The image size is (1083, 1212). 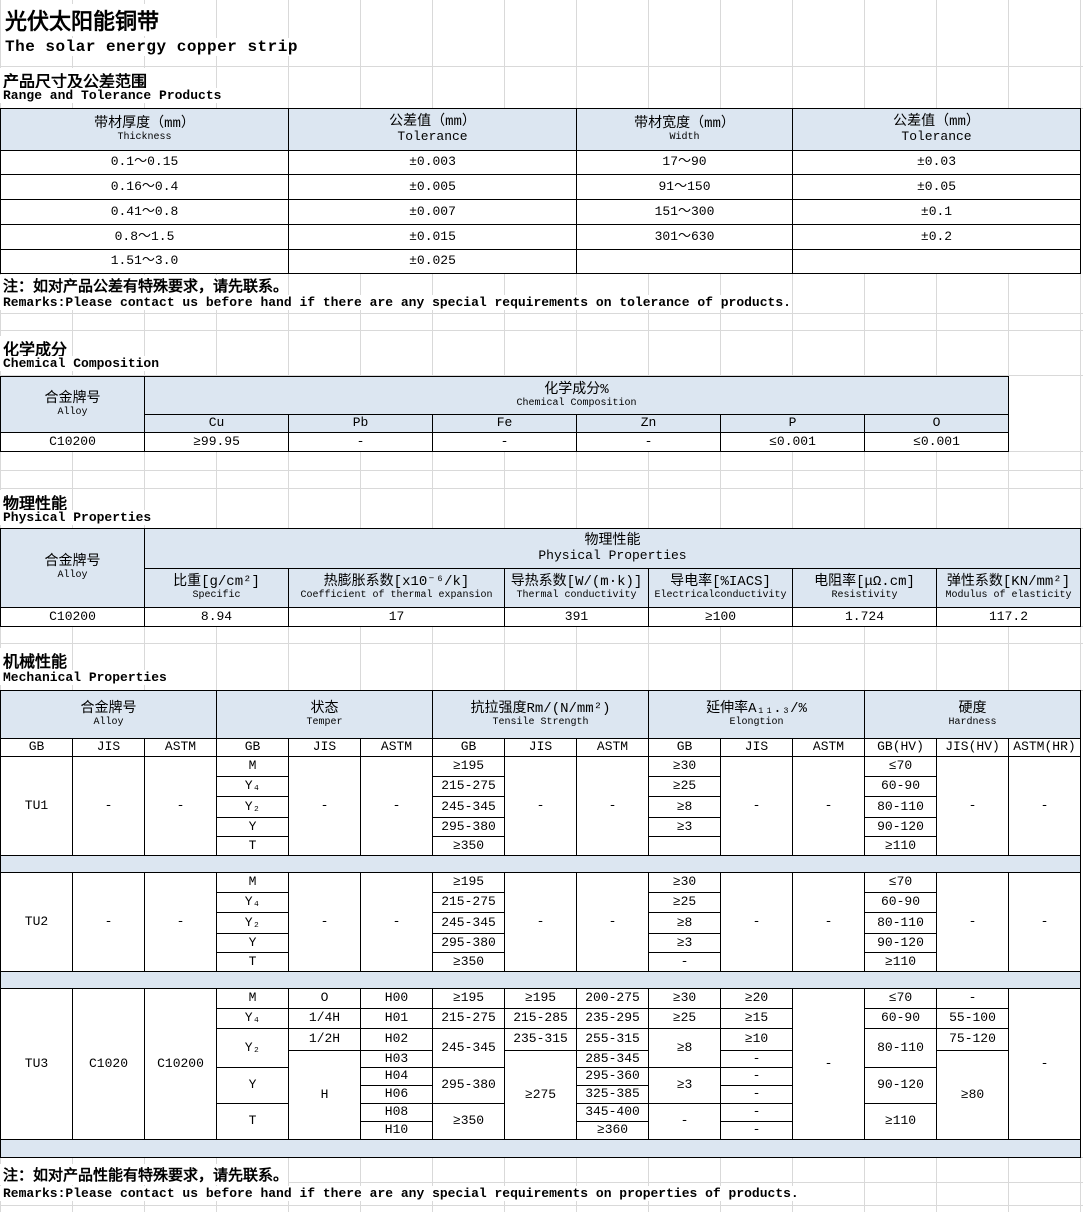 I want to click on cell-subtext: Thermal conductivity, so click(x=576, y=596).